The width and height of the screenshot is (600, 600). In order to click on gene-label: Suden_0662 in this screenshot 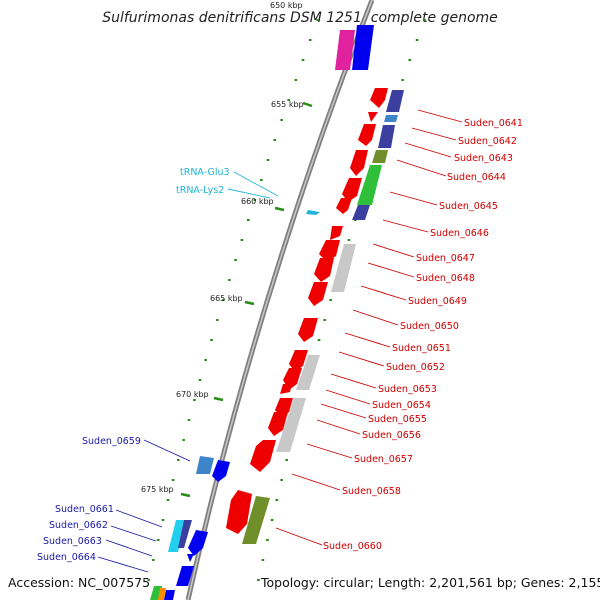, I will do `click(78, 525)`.